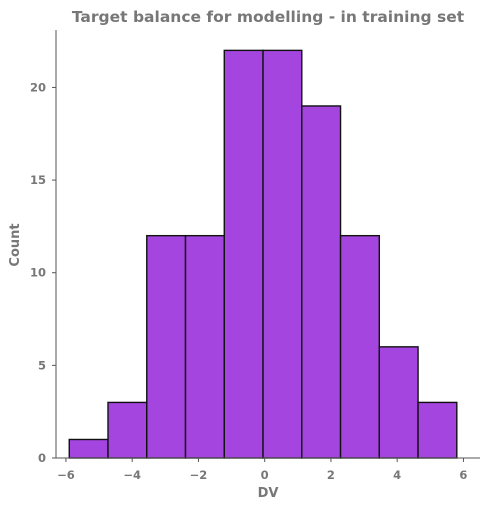 The width and height of the screenshot is (490, 514). Describe the element at coordinates (42, 365) in the screenshot. I see `y-tick-label: 5` at that location.